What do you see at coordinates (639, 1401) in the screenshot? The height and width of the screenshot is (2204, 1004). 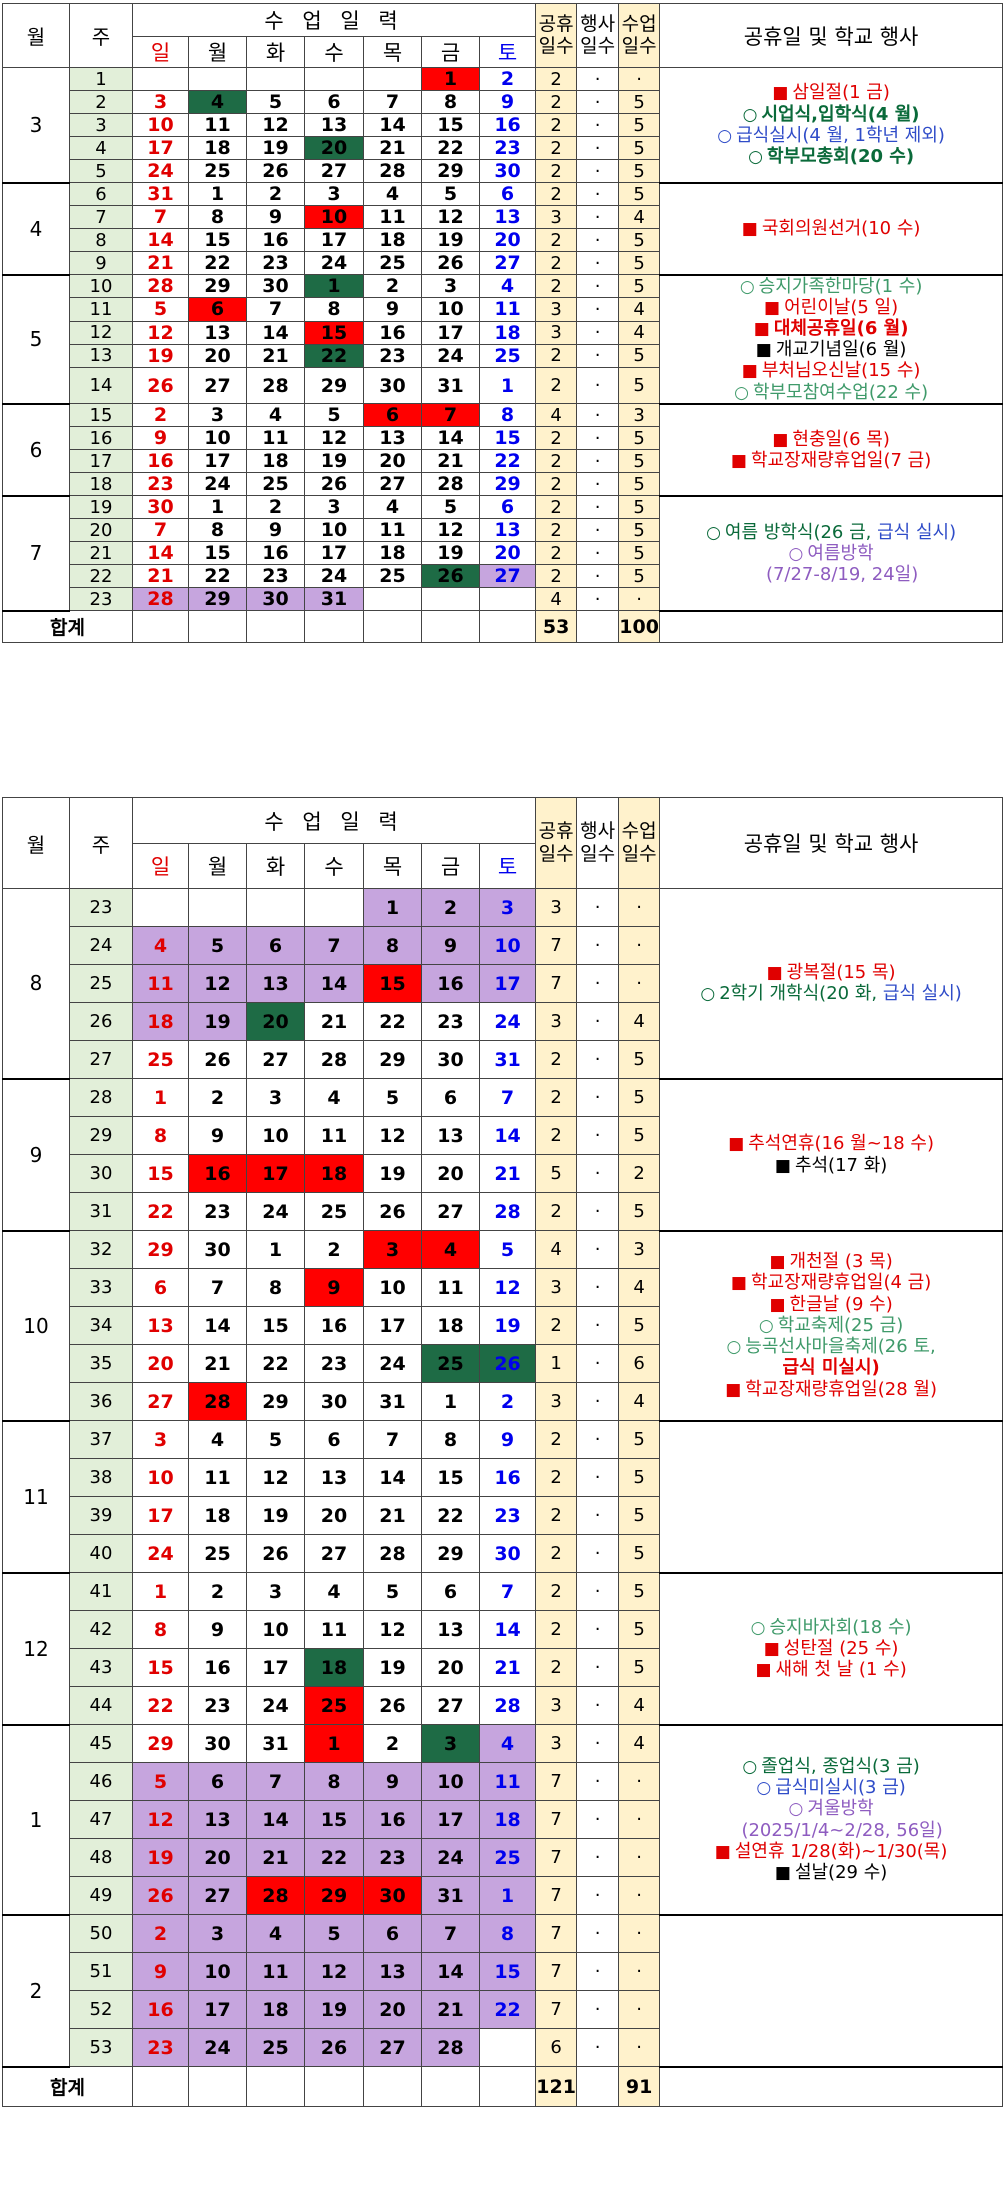 I see `class-count: 4` at bounding box center [639, 1401].